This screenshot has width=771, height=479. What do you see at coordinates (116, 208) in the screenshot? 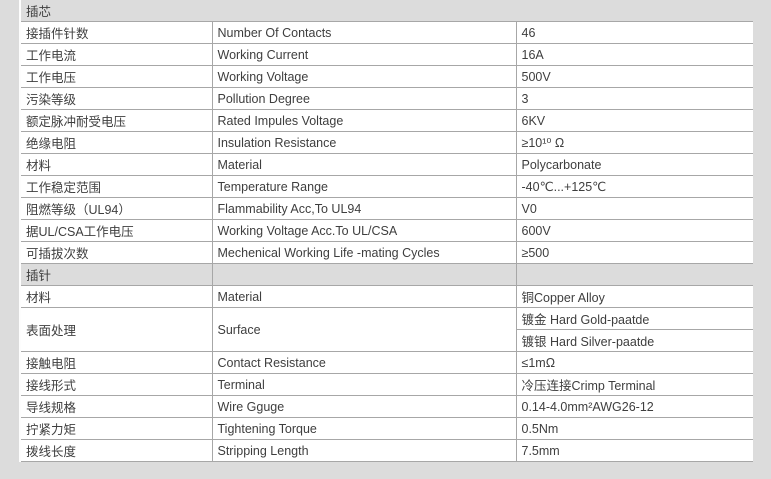
I see `spec-label-cn: 阻燃等级（UL94）` at bounding box center [116, 208].